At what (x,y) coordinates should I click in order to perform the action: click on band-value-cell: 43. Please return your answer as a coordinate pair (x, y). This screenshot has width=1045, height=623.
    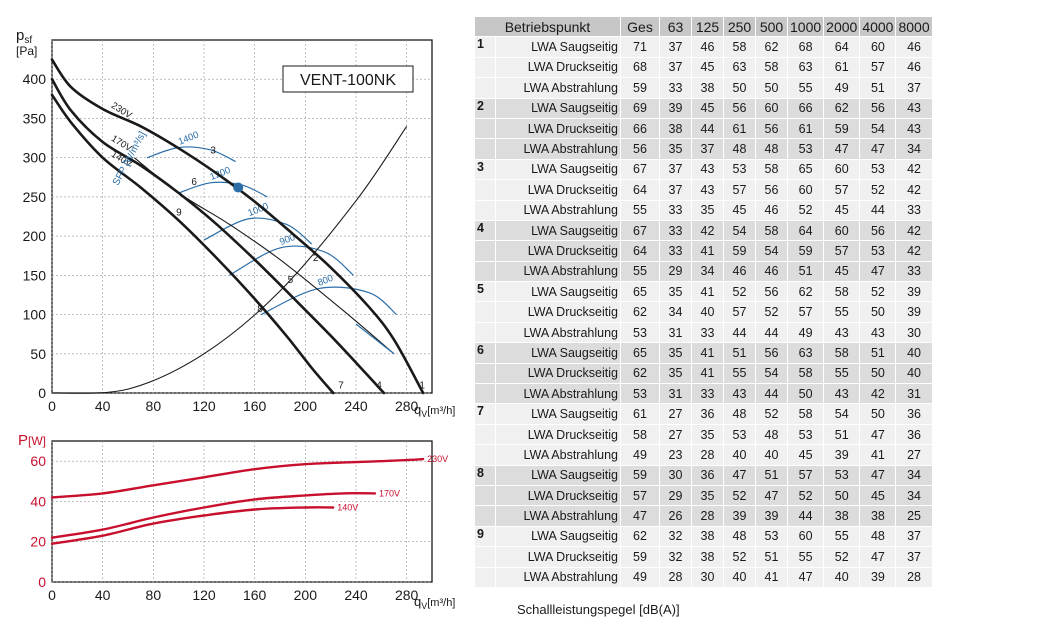
    Looking at the image, I should click on (707, 190).